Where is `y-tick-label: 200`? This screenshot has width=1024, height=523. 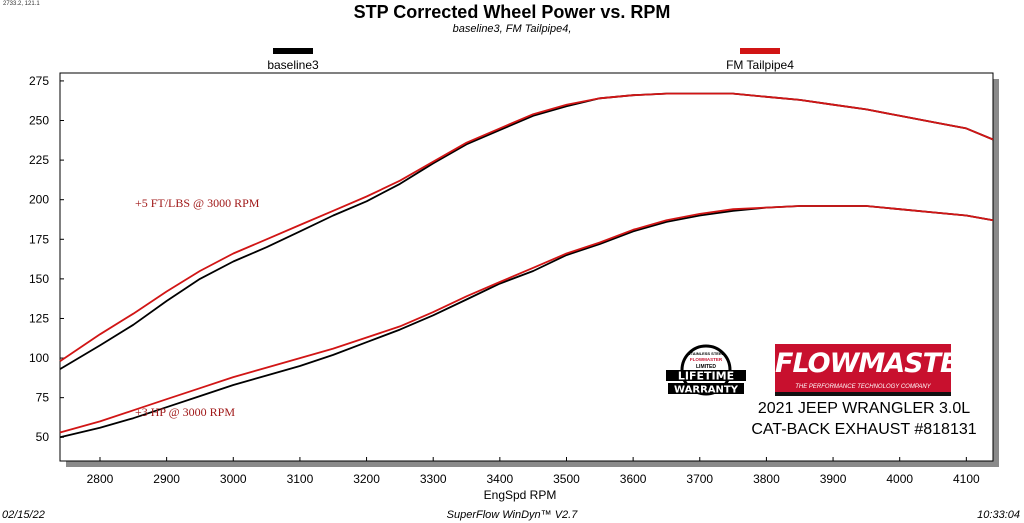 y-tick-label: 200 is located at coordinates (39, 200).